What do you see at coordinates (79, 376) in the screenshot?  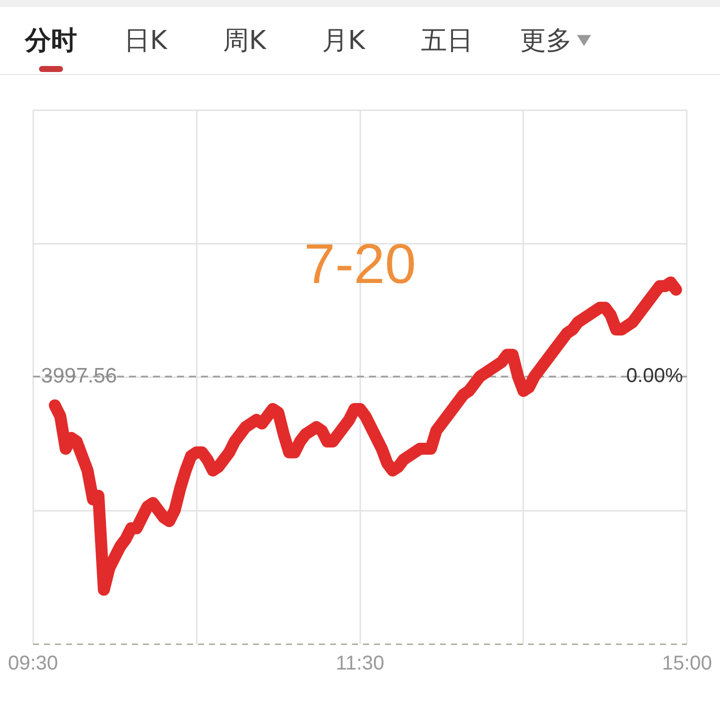 I see `annotation: 3997.56` at bounding box center [79, 376].